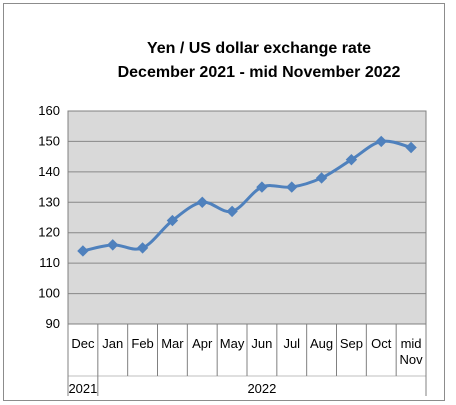 This screenshot has height=405, width=456. What do you see at coordinates (412, 351) in the screenshot?
I see `x-tick-label: mid Nov` at bounding box center [412, 351].